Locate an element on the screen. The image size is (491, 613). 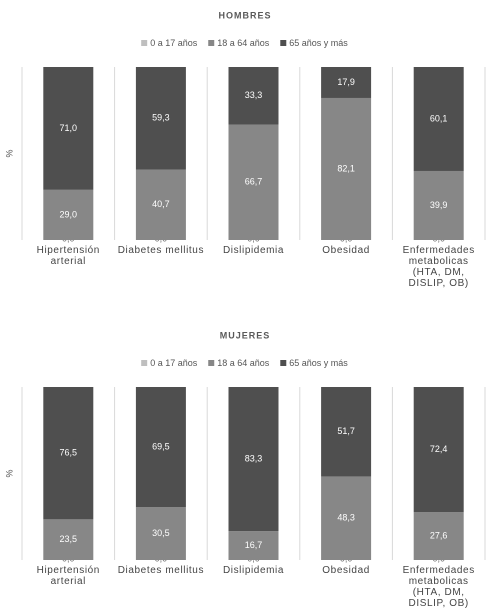
value-label: 30,5 is located at coordinates (161, 533).